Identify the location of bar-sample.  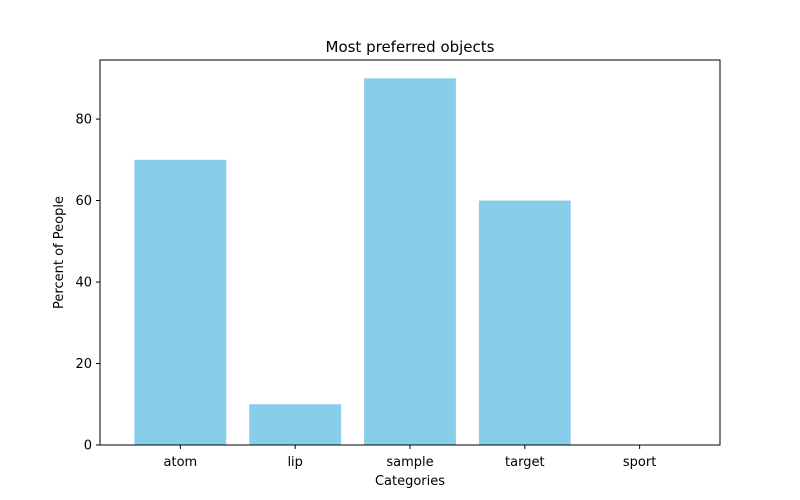
(410, 261).